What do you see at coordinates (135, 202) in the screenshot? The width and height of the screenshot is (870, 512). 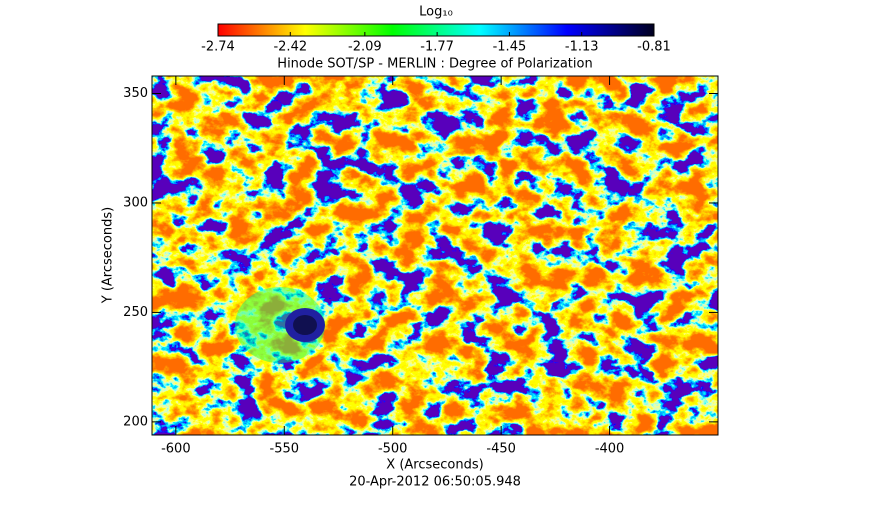 I see `y-tick-label: 300` at bounding box center [135, 202].